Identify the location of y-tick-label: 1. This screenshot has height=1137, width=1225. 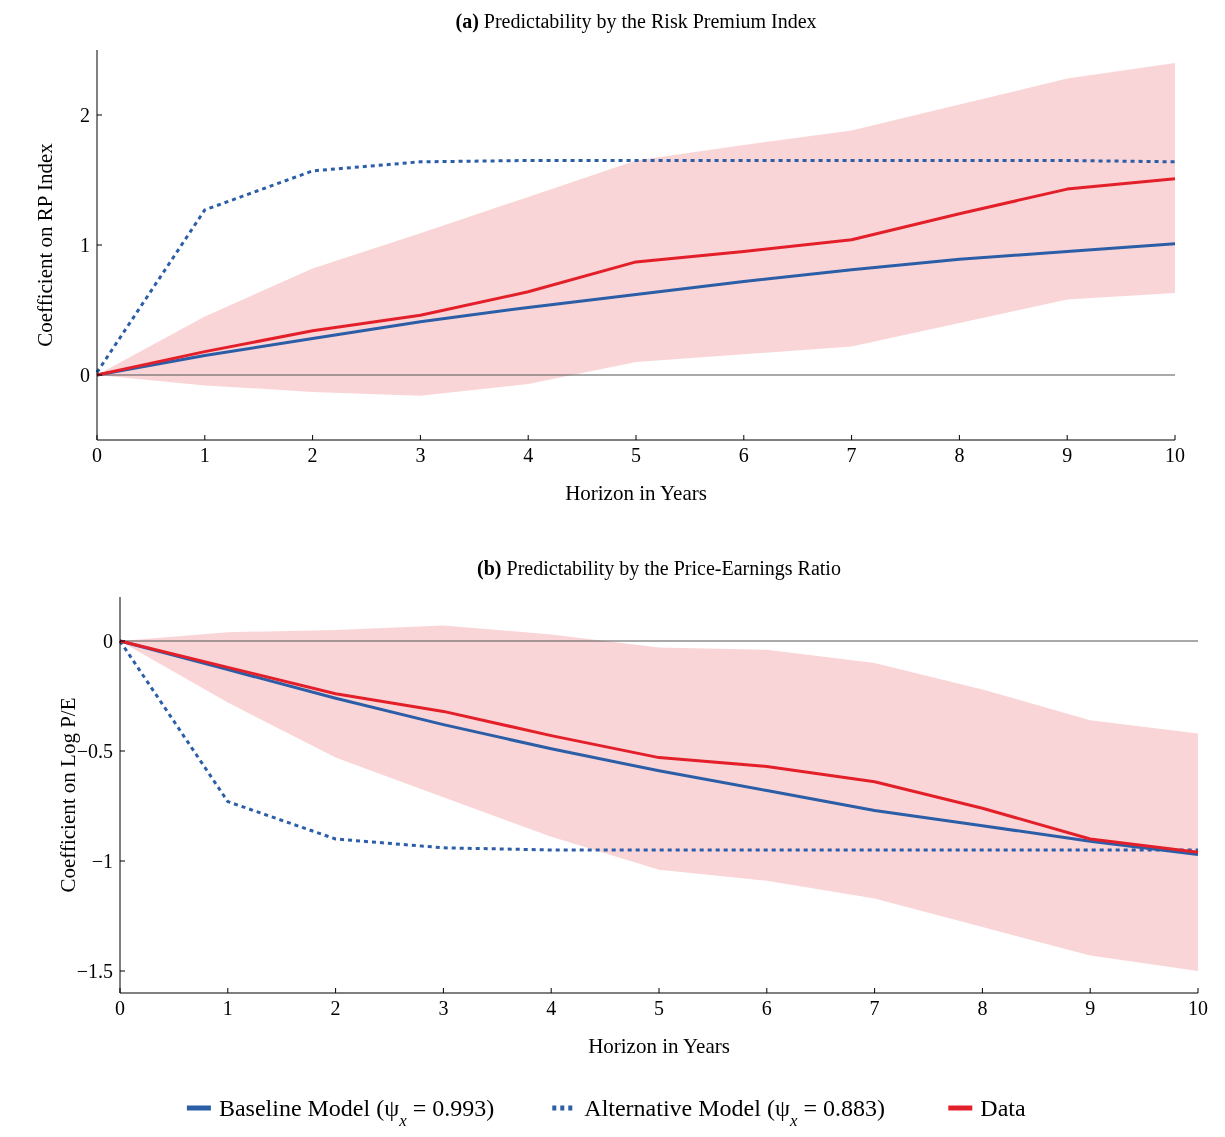
(85, 245).